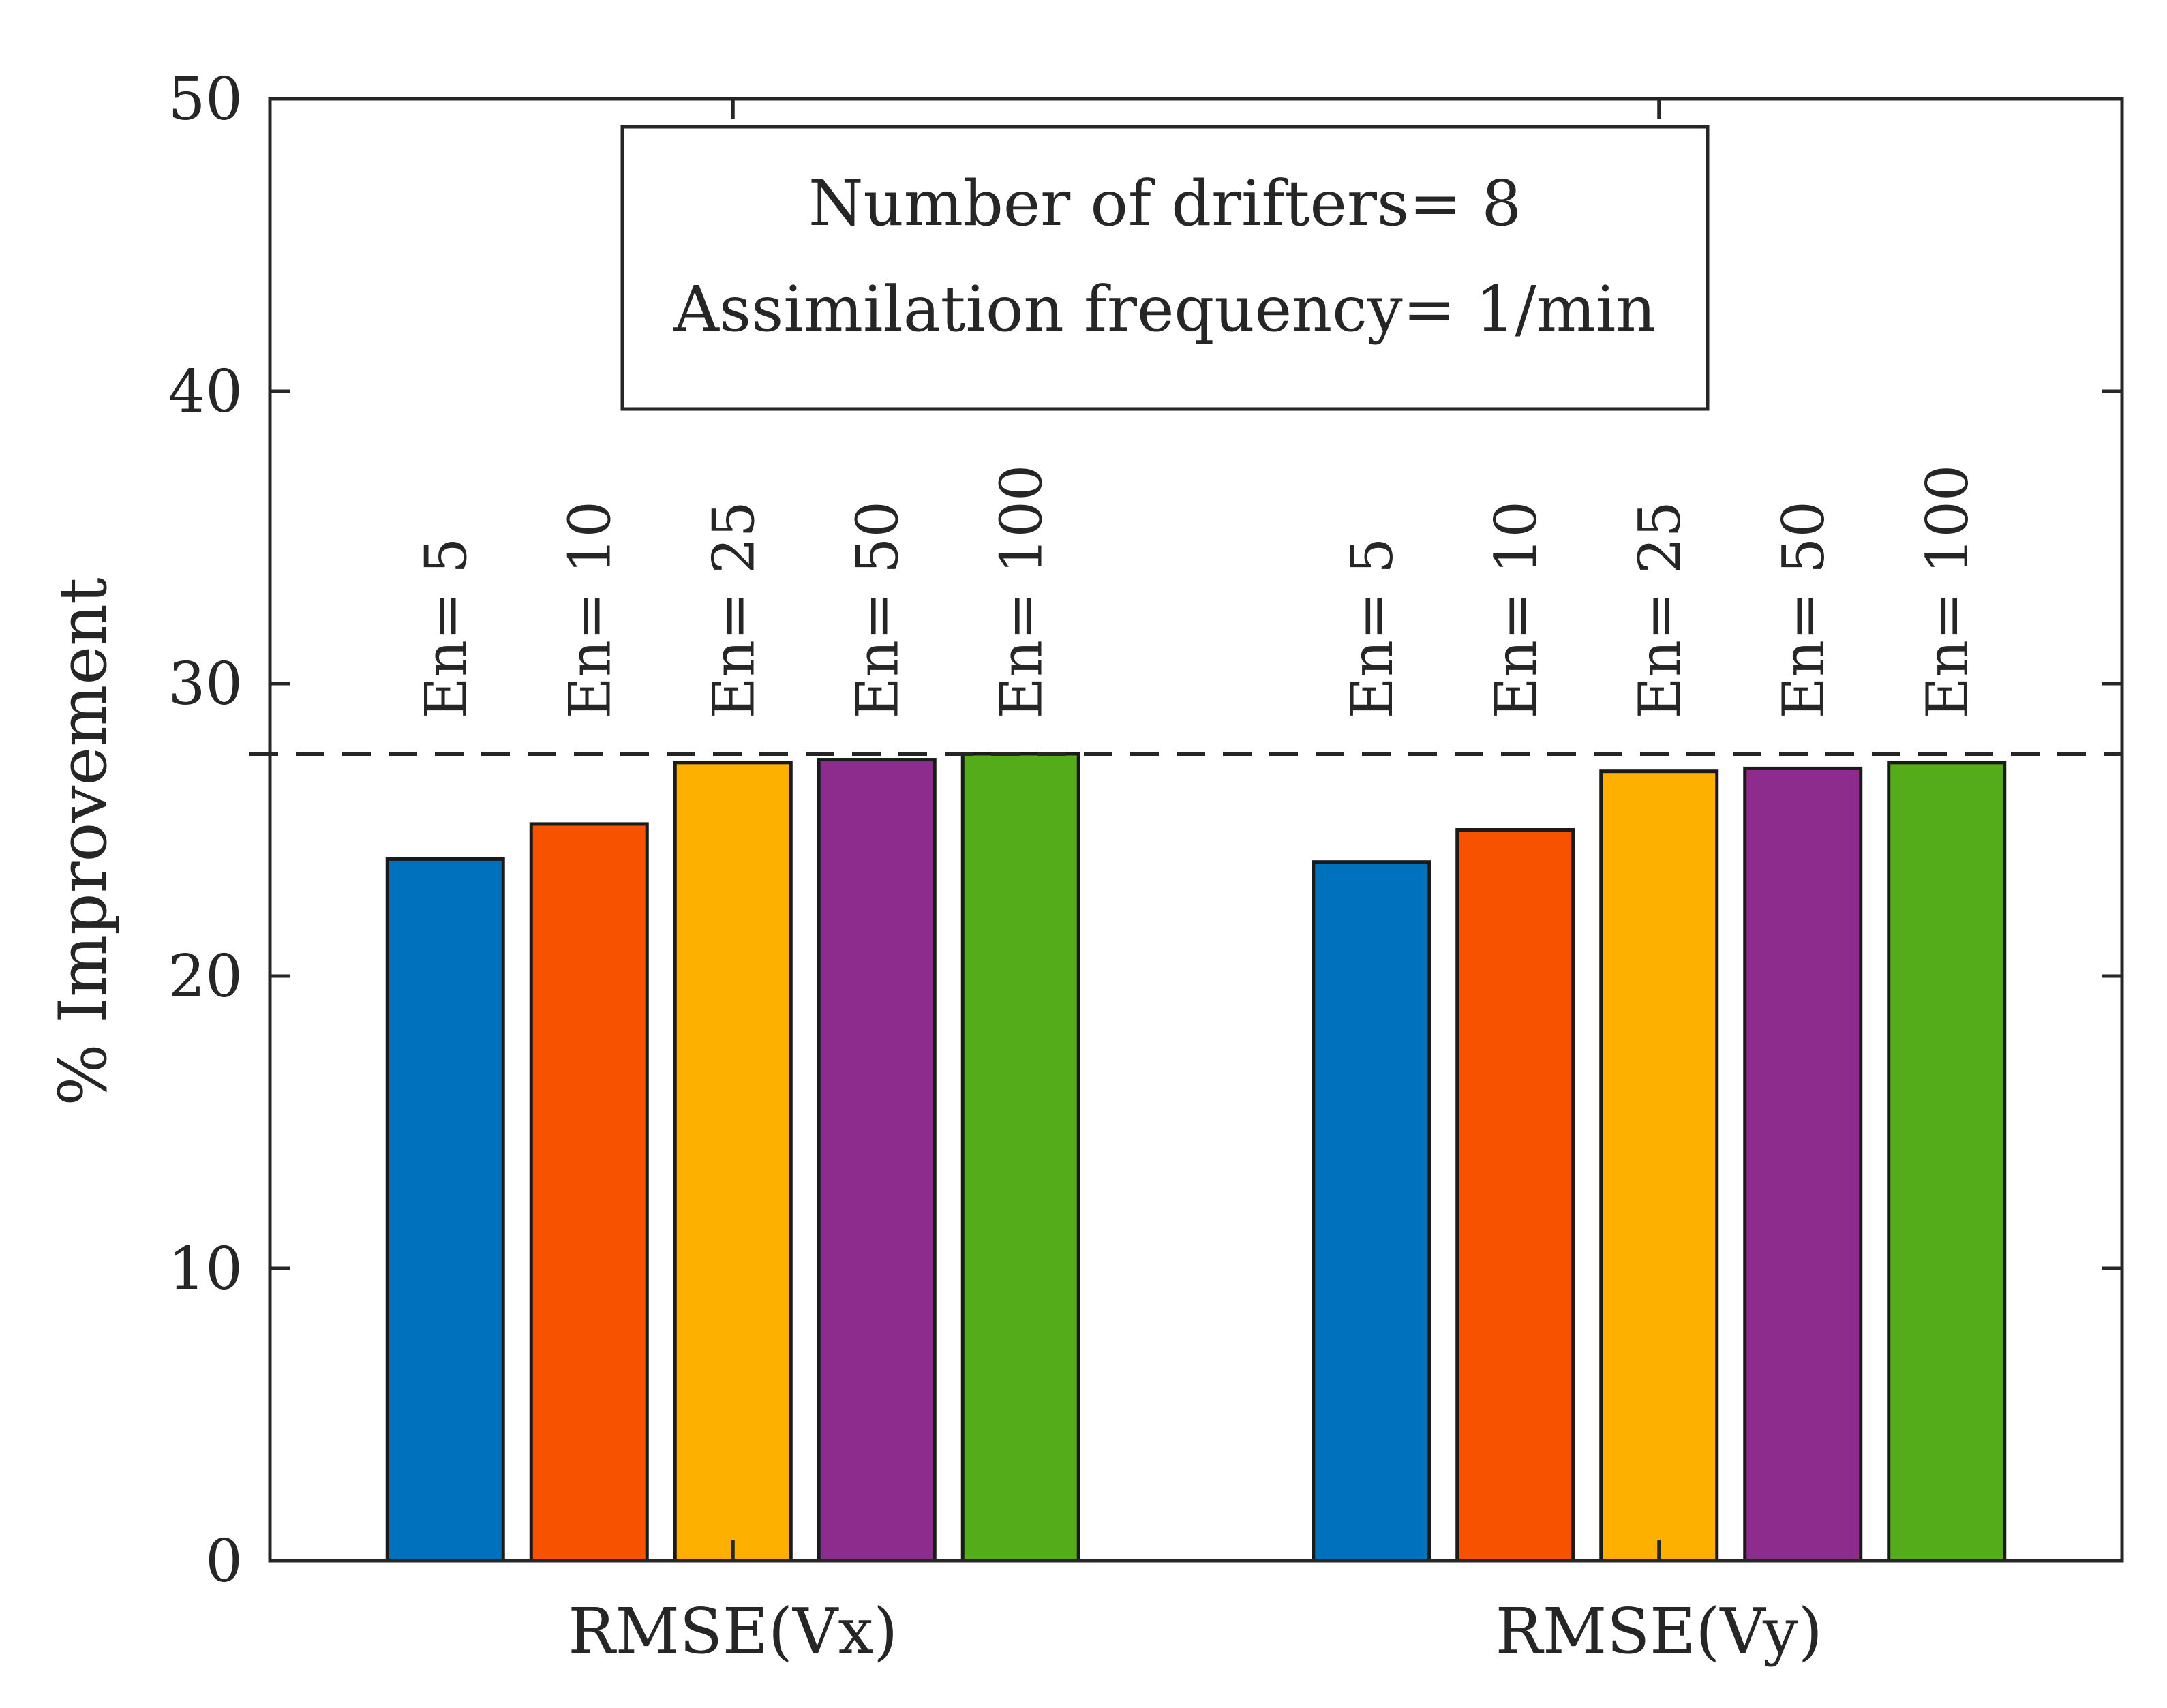 The width and height of the screenshot is (2167, 1708). What do you see at coordinates (205, 977) in the screenshot?
I see `y-tick-label: 20` at bounding box center [205, 977].